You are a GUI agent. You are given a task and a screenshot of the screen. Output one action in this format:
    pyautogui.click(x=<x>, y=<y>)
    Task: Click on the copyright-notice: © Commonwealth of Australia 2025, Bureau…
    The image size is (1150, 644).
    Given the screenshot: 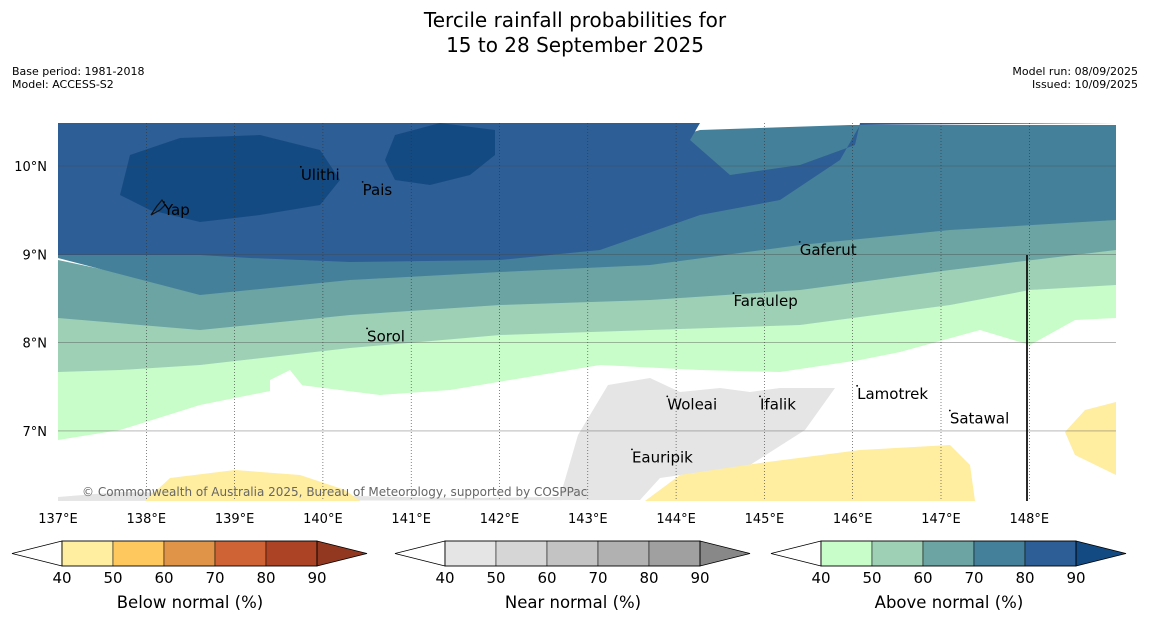 What is the action you would take?
    pyautogui.click(x=334, y=492)
    